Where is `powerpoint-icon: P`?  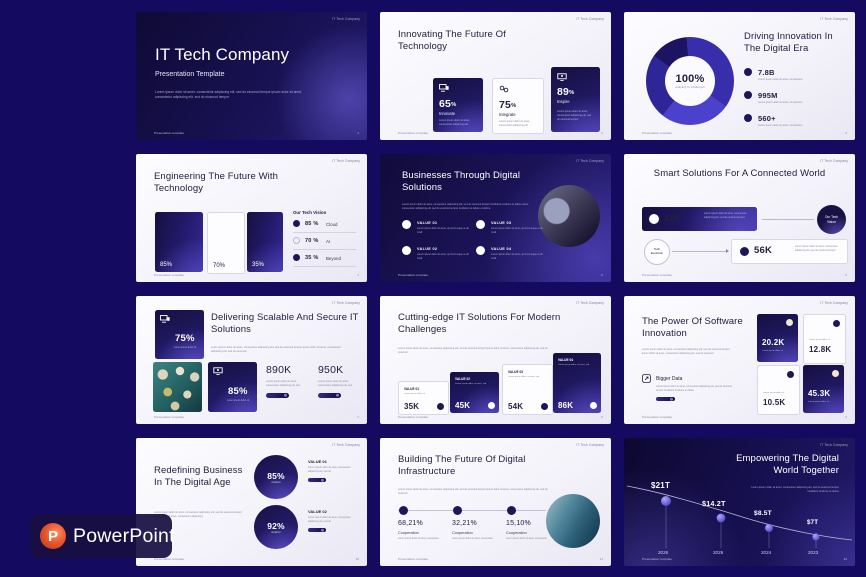 powerpoint-icon: P is located at coordinates (53, 536).